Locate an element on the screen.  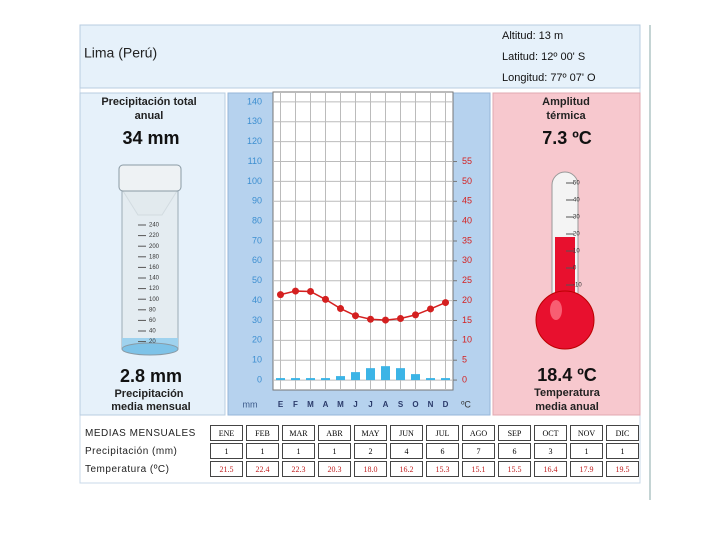
table-cell: 7 is located at coordinates (478, 451).